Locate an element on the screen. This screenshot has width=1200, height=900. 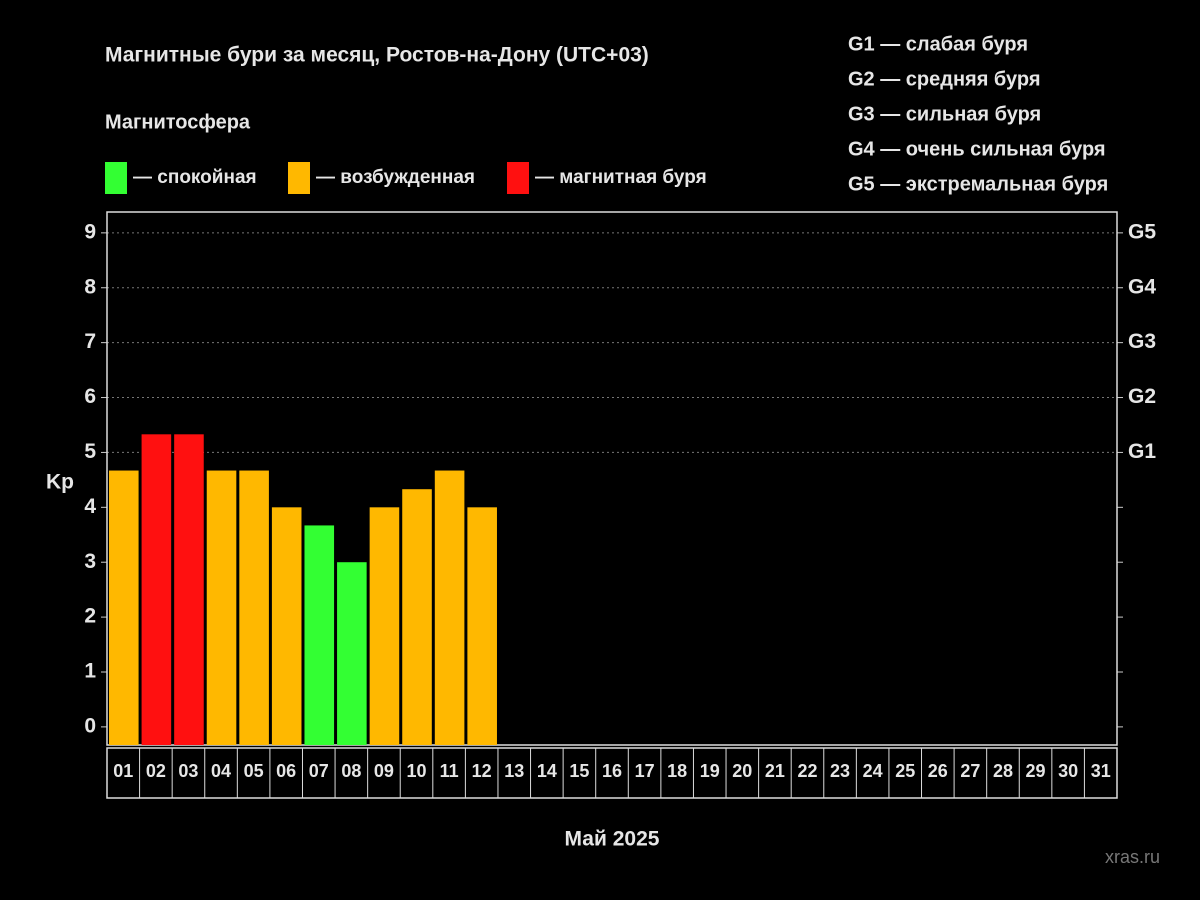
x-tick-label: 23 is located at coordinates (840, 771).